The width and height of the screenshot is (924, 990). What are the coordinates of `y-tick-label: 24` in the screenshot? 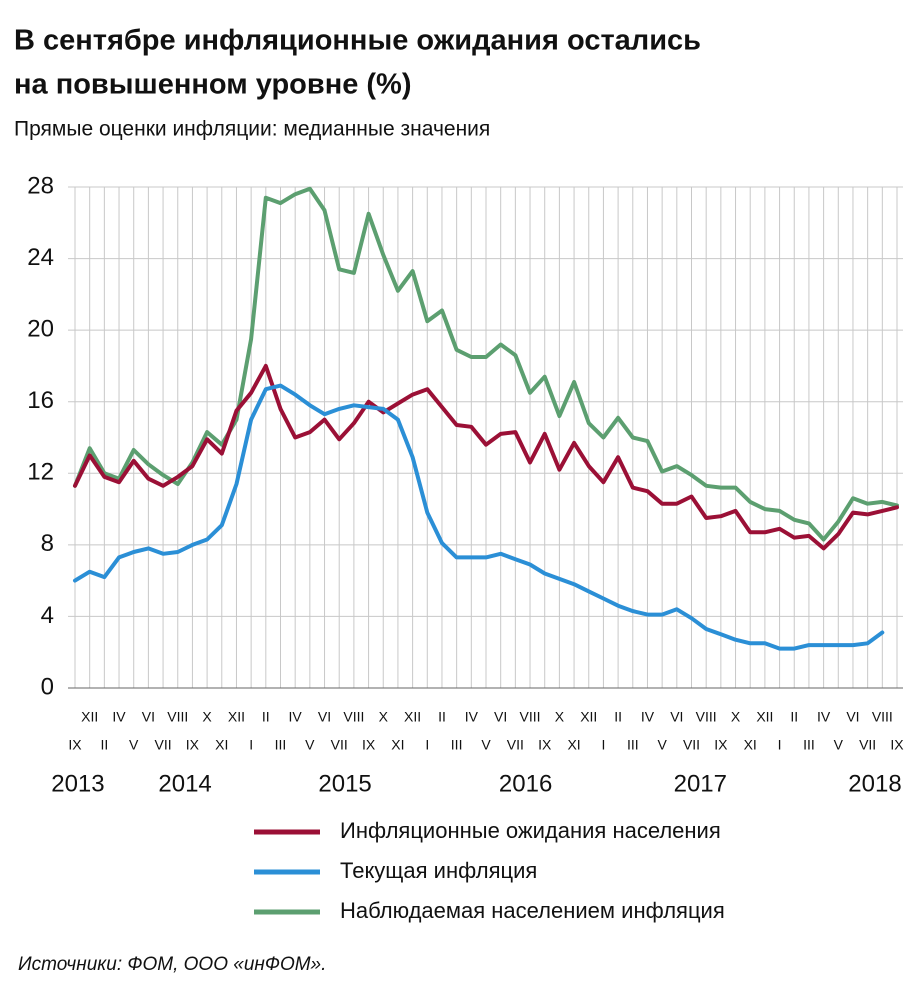 It's located at (40, 257).